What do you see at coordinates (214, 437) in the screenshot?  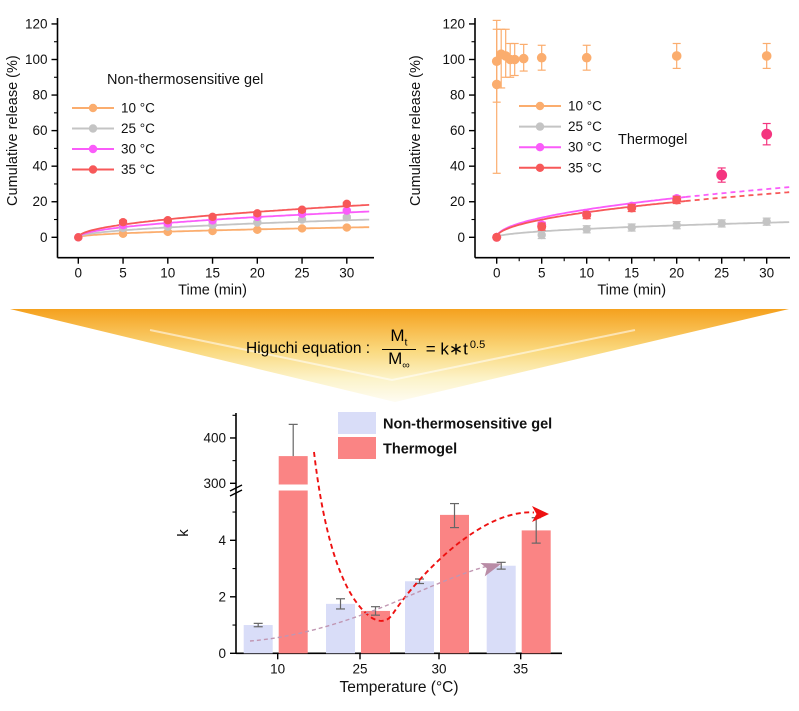 I see `svg-text: 400` at bounding box center [214, 437].